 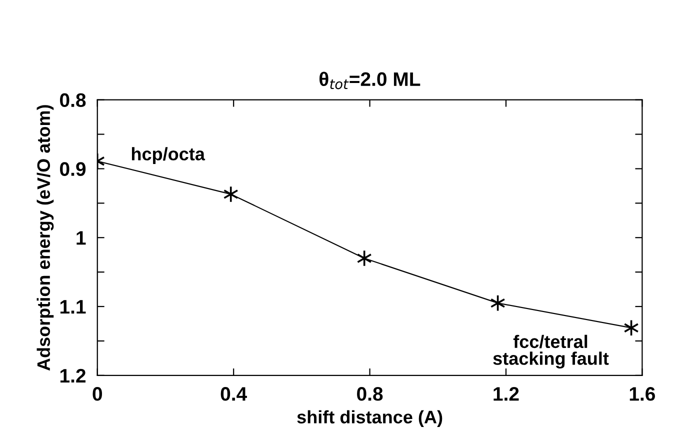 What do you see at coordinates (73, 307) in the screenshot?
I see `y-tick-label: 1.1` at bounding box center [73, 307].